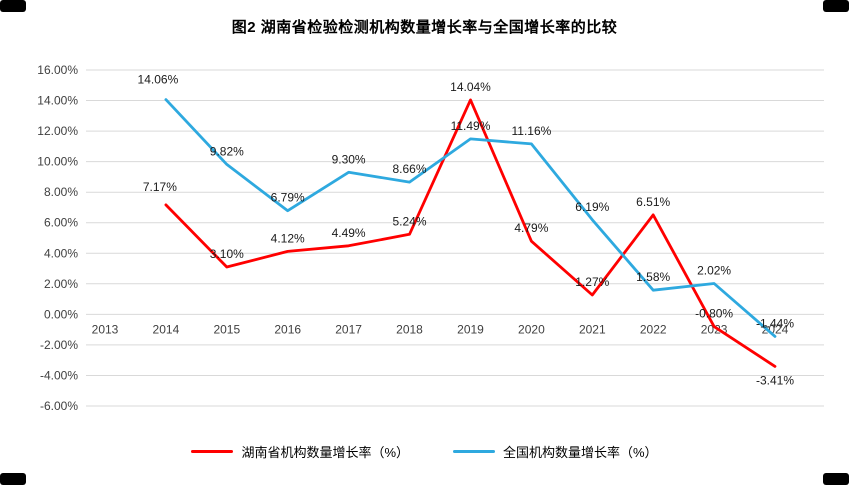  I want to click on y-axis-tick-label: 16.00%, so click(57, 70).